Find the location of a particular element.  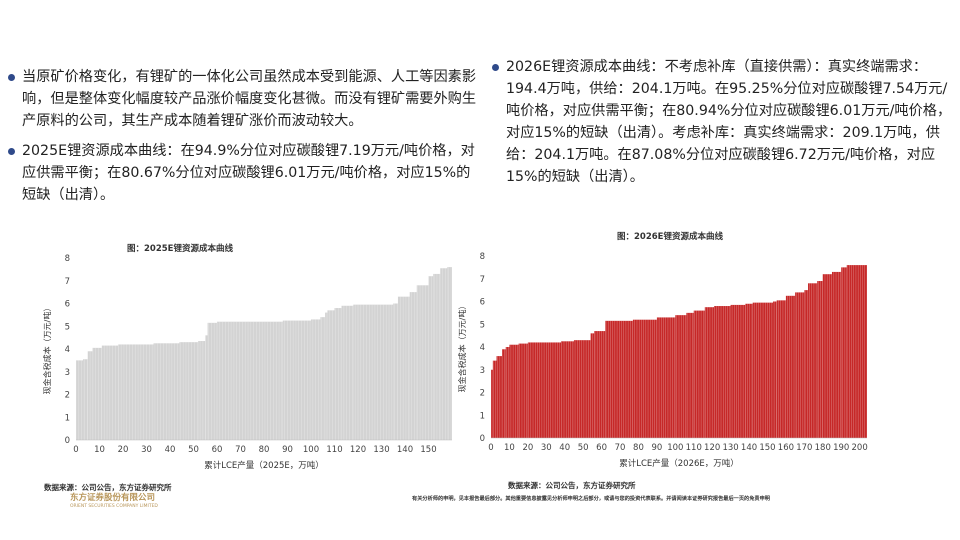

x-tick-label: 160 is located at coordinates (786, 448).